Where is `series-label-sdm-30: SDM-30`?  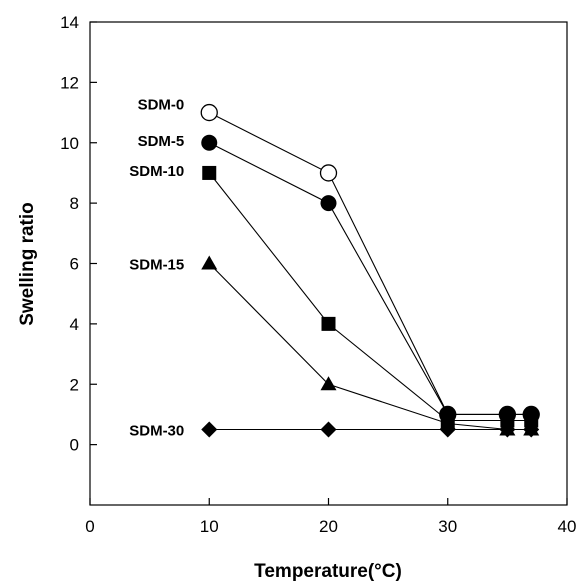 series-label-sdm-30: SDM-30 is located at coordinates (156, 431).